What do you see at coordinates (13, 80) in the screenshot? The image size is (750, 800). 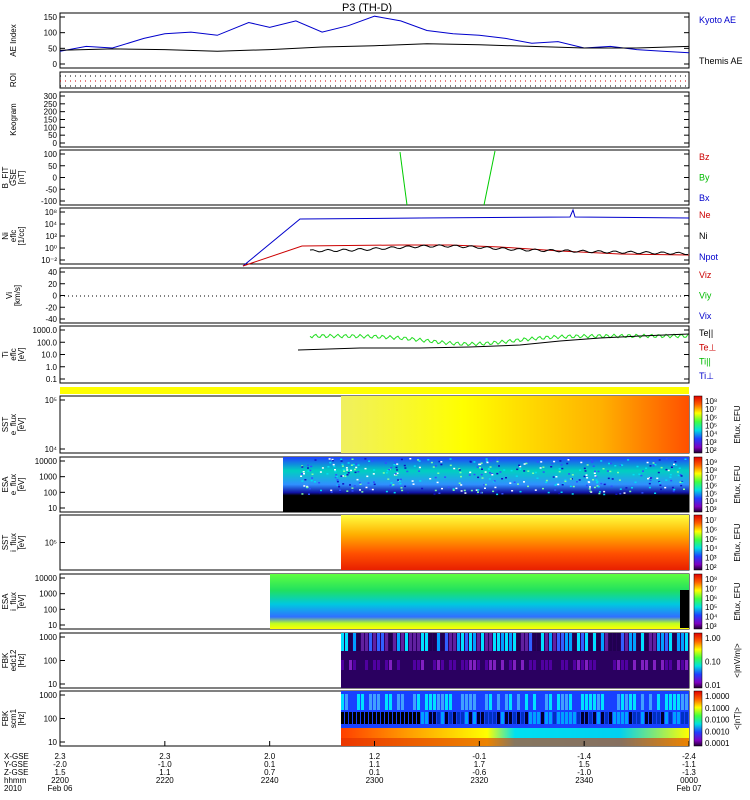 I see `ylabel-roi: ROI` at bounding box center [13, 80].